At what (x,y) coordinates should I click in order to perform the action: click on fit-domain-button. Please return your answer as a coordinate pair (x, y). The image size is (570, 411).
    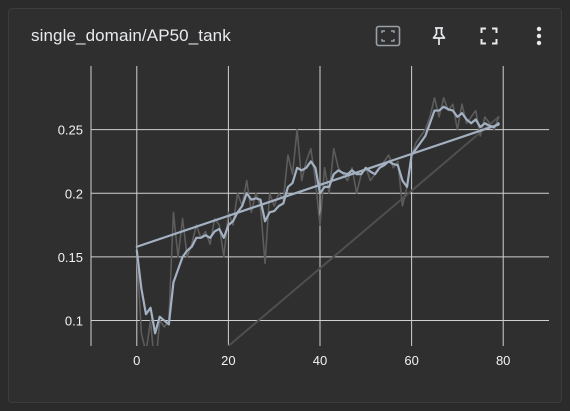
    Looking at the image, I should click on (388, 36).